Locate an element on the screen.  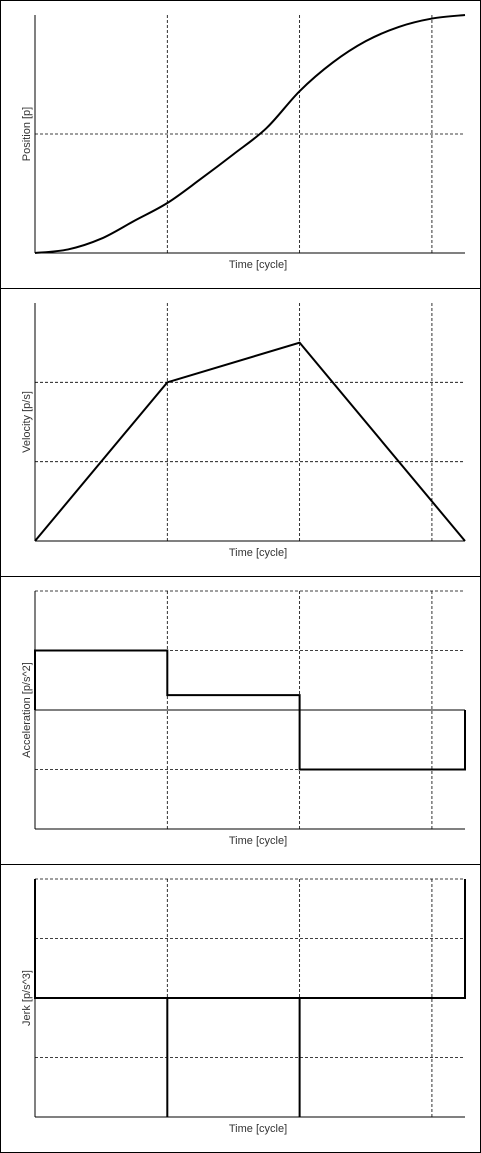
y-axis-label: Jerk [p/s^3] is located at coordinates (27, 998).